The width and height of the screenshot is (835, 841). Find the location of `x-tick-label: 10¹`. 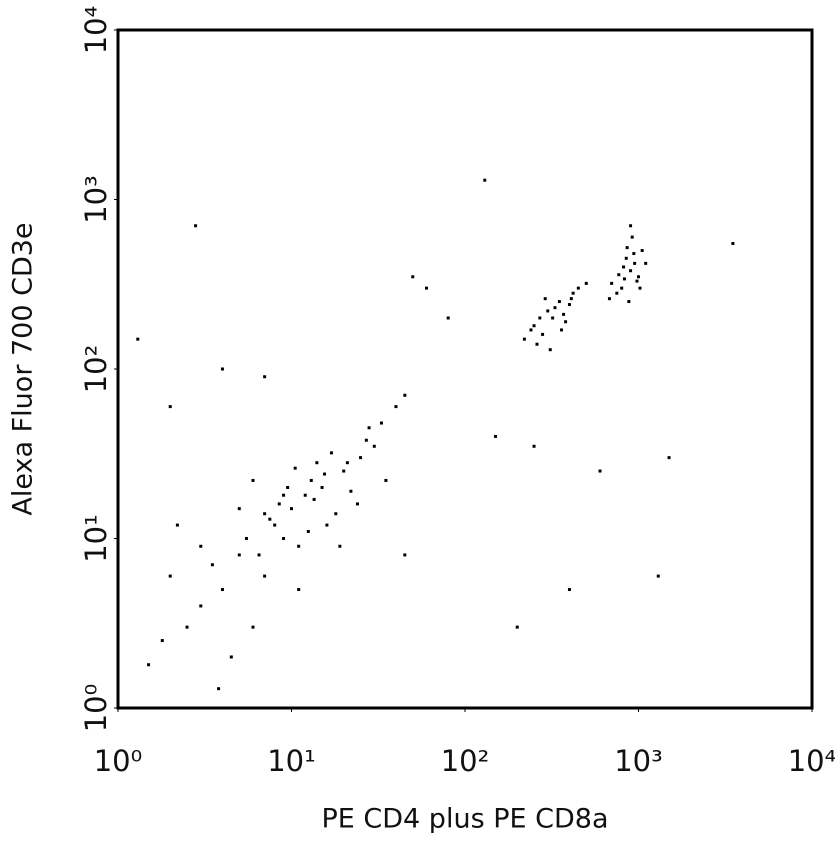

x-tick-label: 10¹ is located at coordinates (291, 761).